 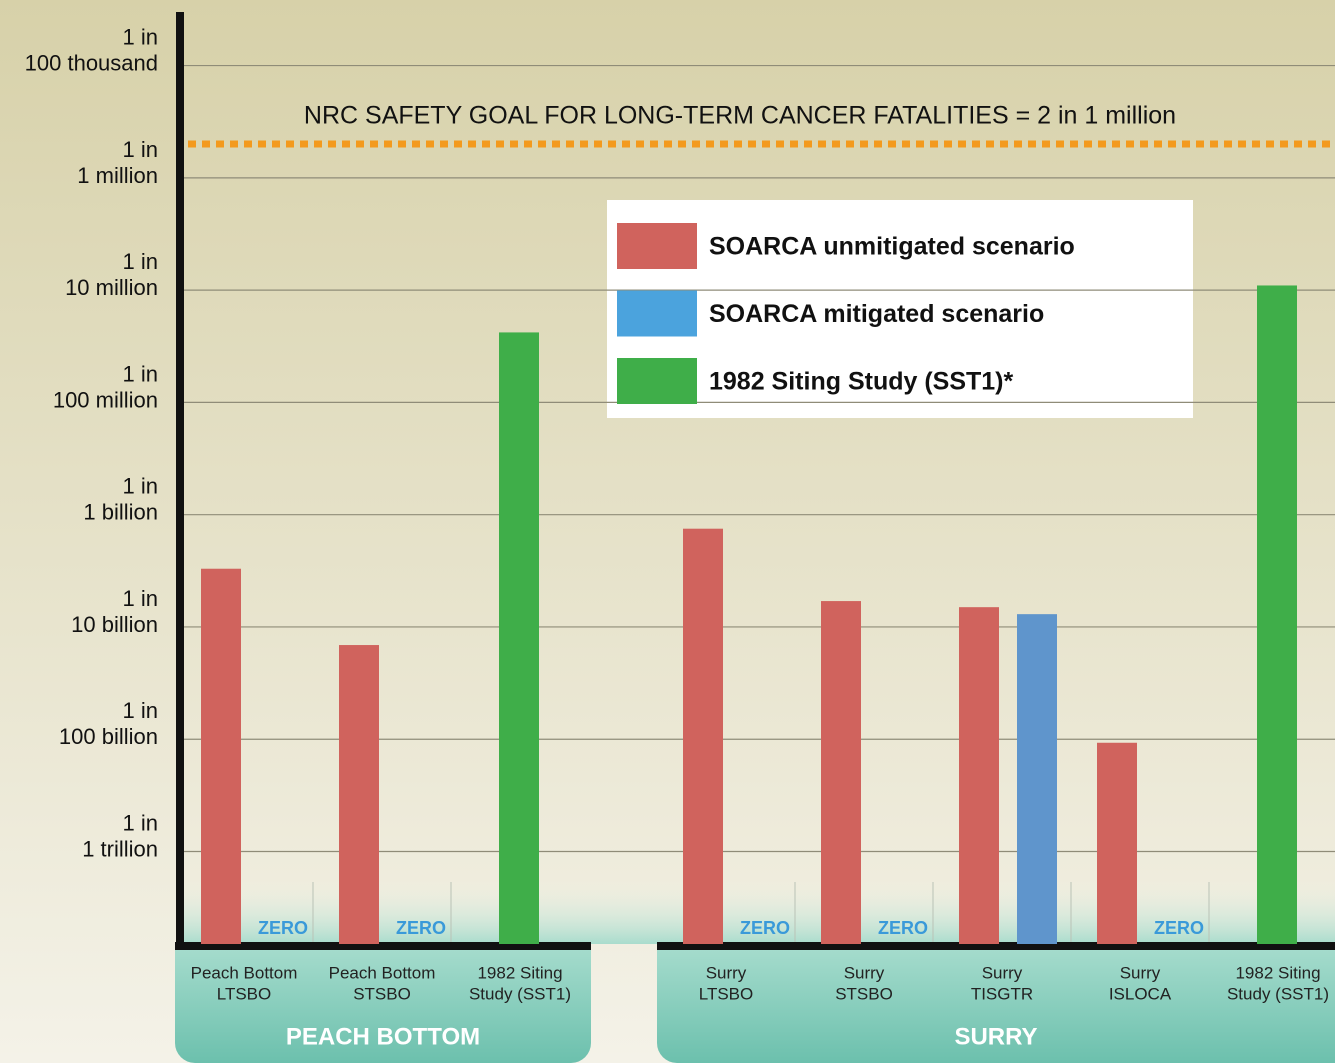 I want to click on legend, so click(x=900, y=309).